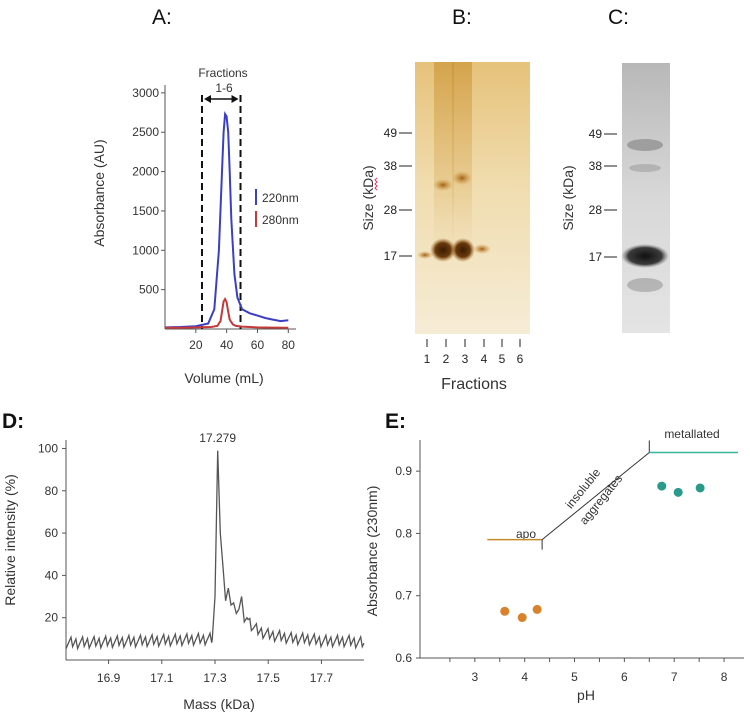 Image resolution: width=750 pixels, height=718 pixels. I want to click on chart-d-xtick-label: 17.1, so click(162, 678).